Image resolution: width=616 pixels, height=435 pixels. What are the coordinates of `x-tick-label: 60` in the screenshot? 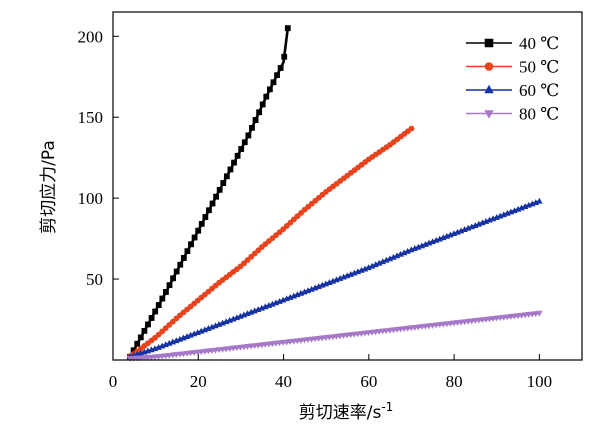 It's located at (368, 381).